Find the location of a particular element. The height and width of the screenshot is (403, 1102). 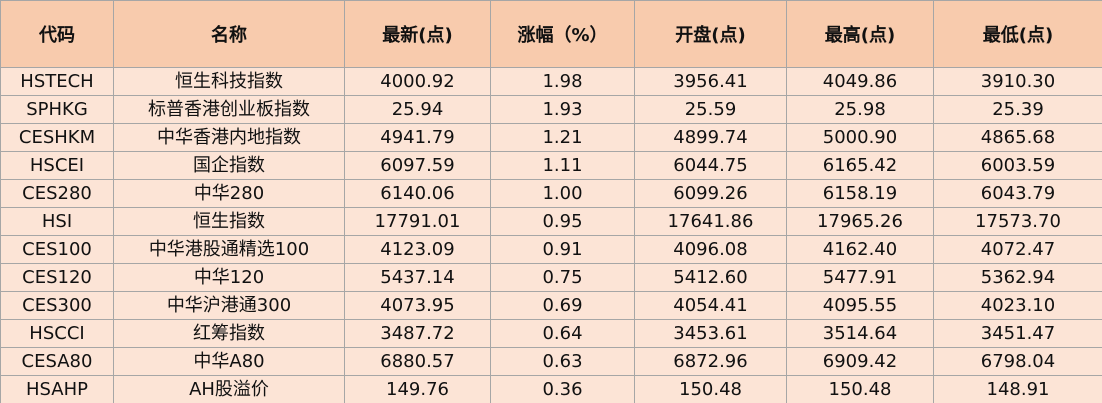

table-cell: CES280 is located at coordinates (57, 193).